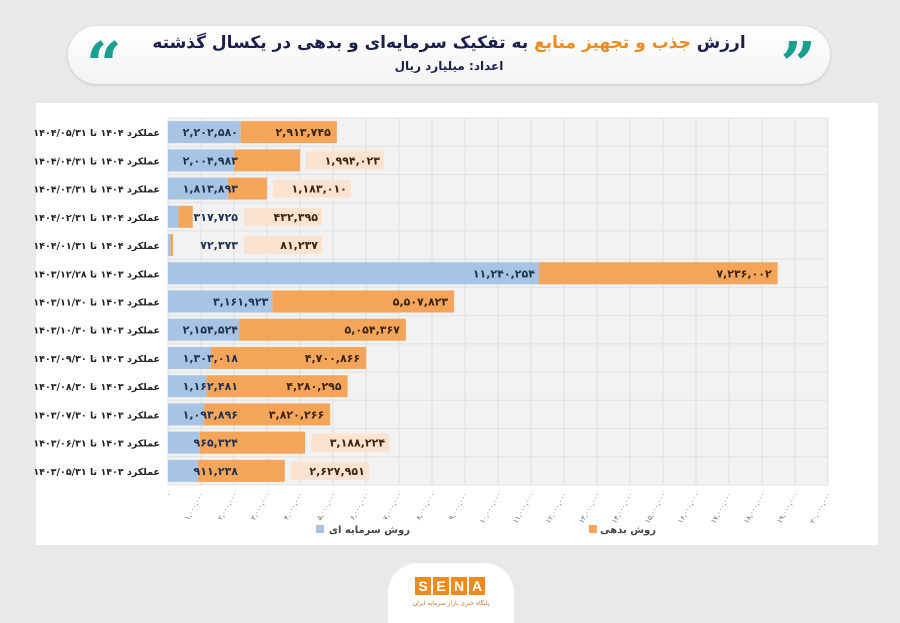 Image resolution: width=900 pixels, height=623 pixels. Describe the element at coordinates (210, 414) in the screenshot. I see `data-label-equity: ۱,۰۹۳,۸۹۶` at that location.